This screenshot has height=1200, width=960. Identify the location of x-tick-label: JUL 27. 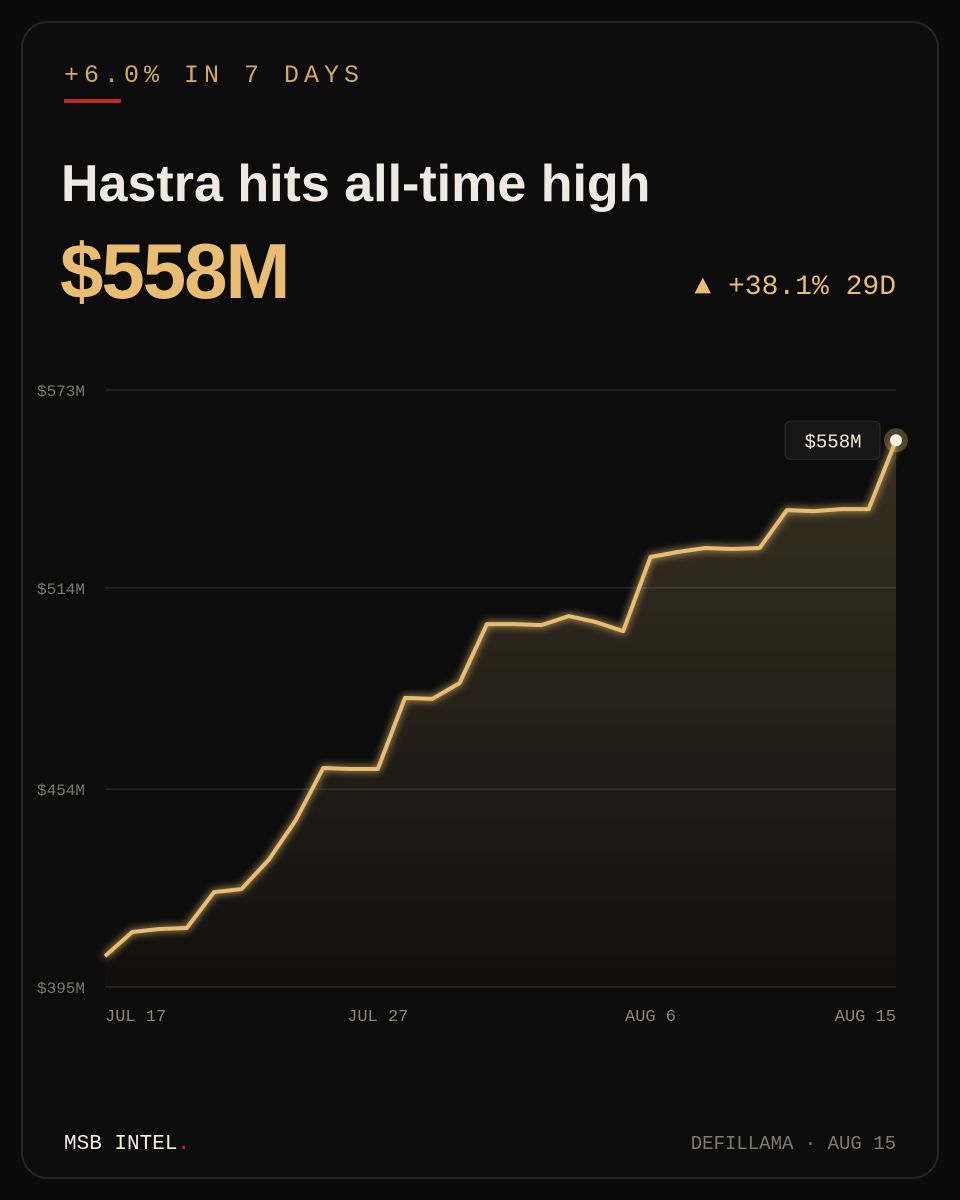
(377, 1017).